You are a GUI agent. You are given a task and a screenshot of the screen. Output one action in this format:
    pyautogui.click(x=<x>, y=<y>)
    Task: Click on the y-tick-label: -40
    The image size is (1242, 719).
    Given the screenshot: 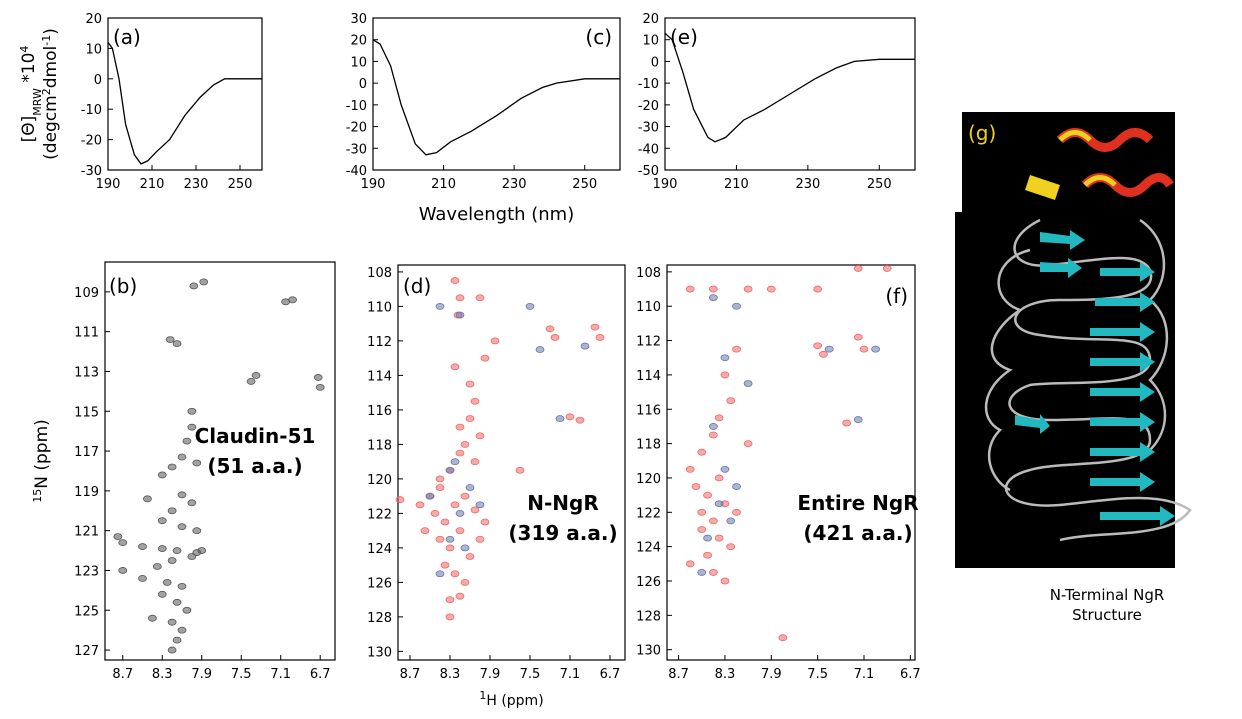 What is the action you would take?
    pyautogui.click(x=356, y=171)
    